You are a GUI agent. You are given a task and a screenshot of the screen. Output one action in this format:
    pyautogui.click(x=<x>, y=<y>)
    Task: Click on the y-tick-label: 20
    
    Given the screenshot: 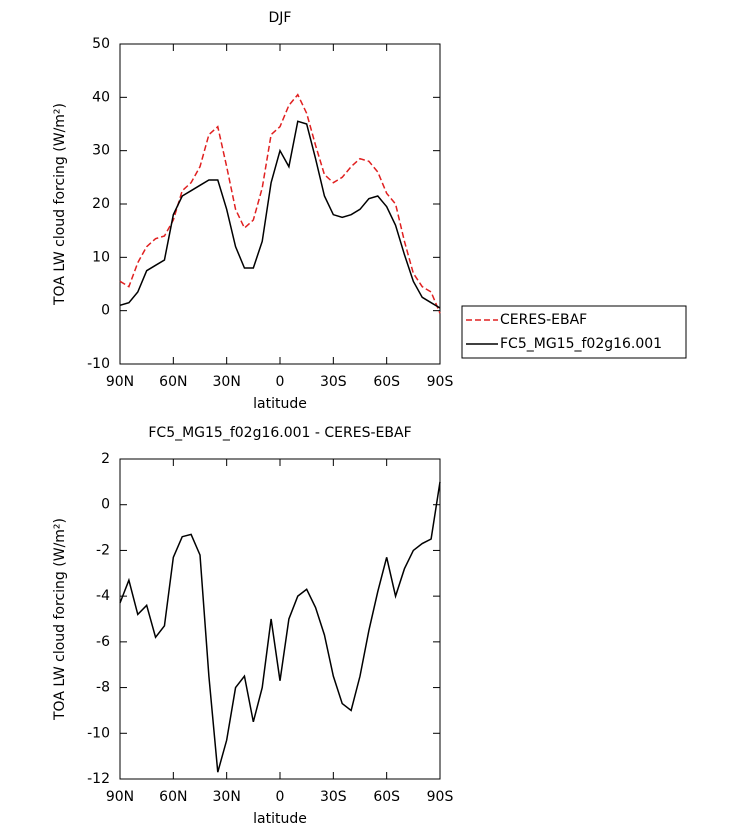 What is the action you would take?
    pyautogui.click(x=101, y=204)
    